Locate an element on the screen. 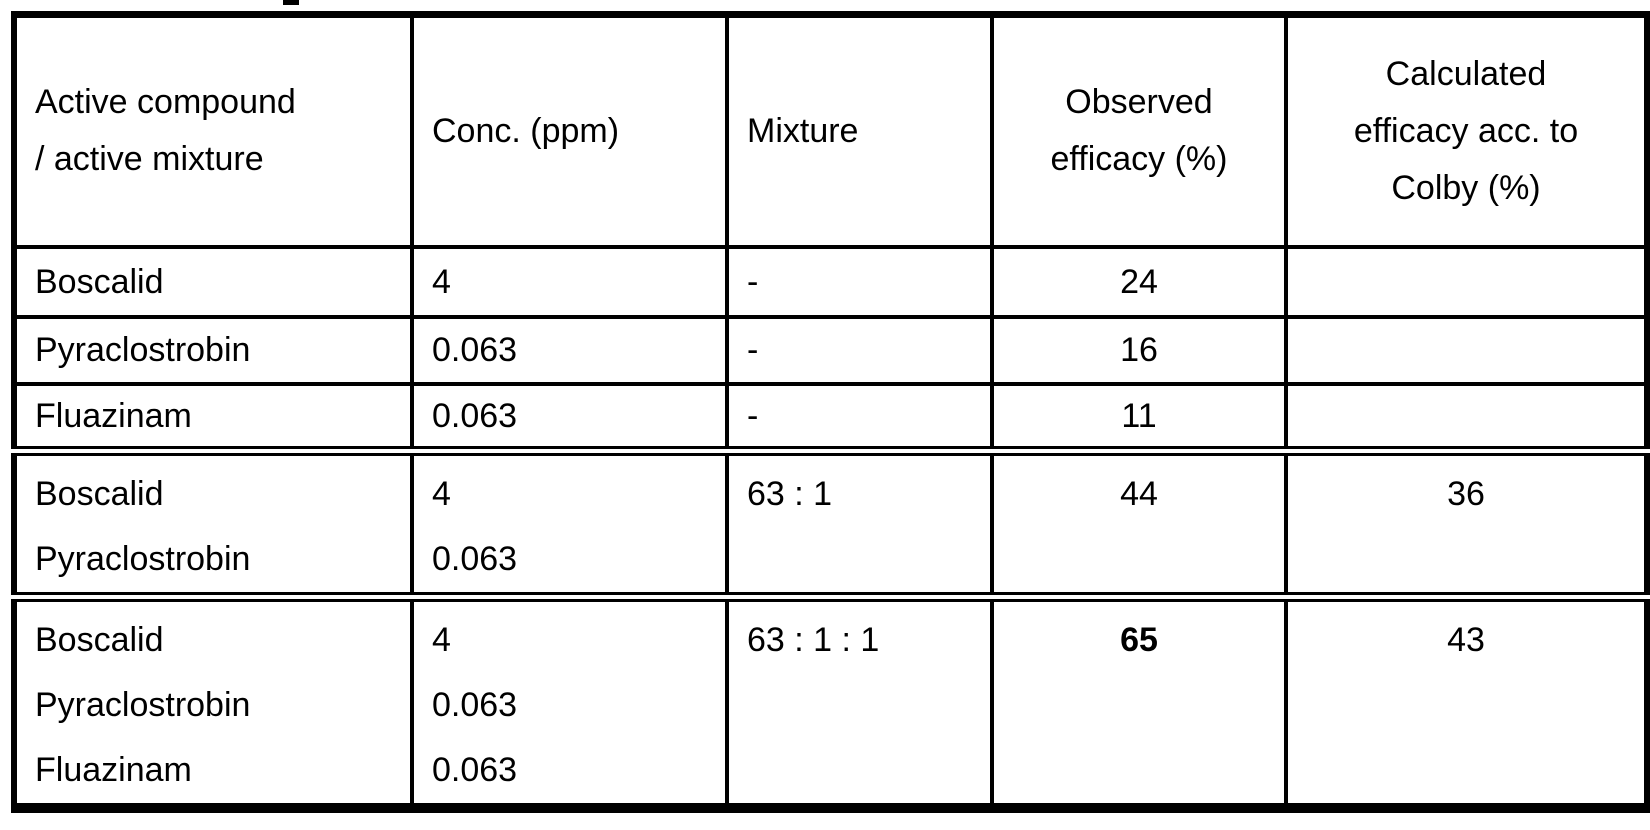  cell-conc: 4 is located at coordinates (569, 281).